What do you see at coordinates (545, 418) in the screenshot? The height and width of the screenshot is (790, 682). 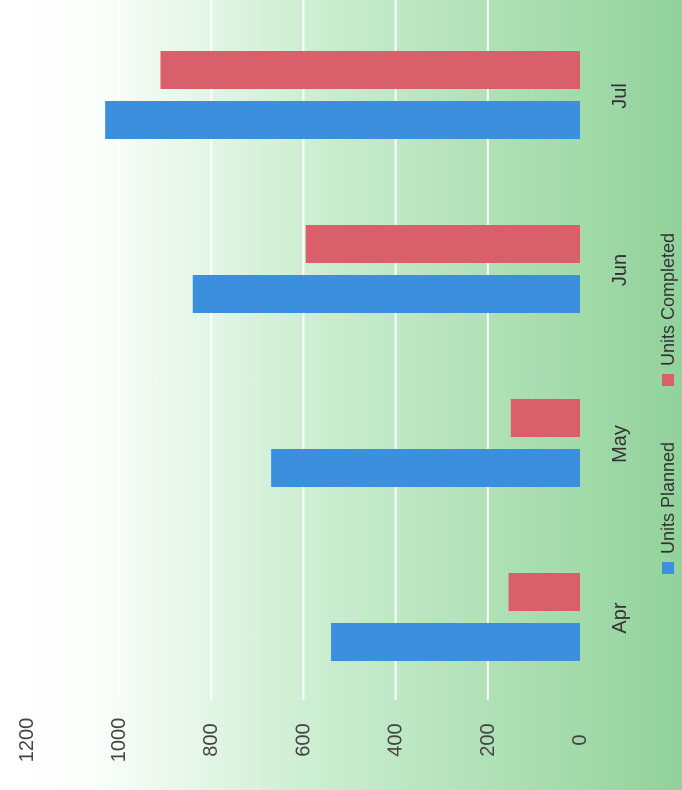 I see `bar-units-completed-may` at bounding box center [545, 418].